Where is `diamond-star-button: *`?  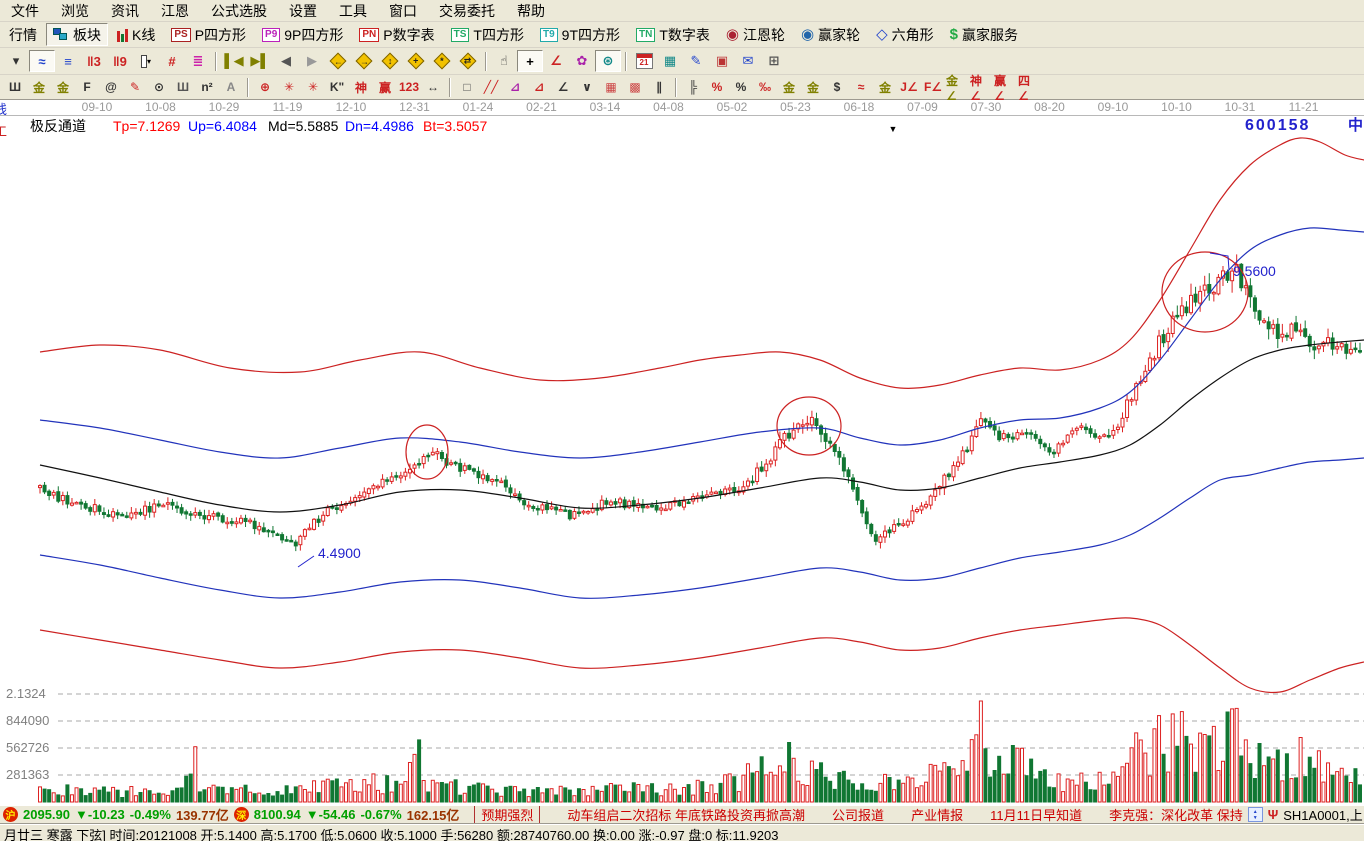 diamond-star-button: * is located at coordinates (442, 61).